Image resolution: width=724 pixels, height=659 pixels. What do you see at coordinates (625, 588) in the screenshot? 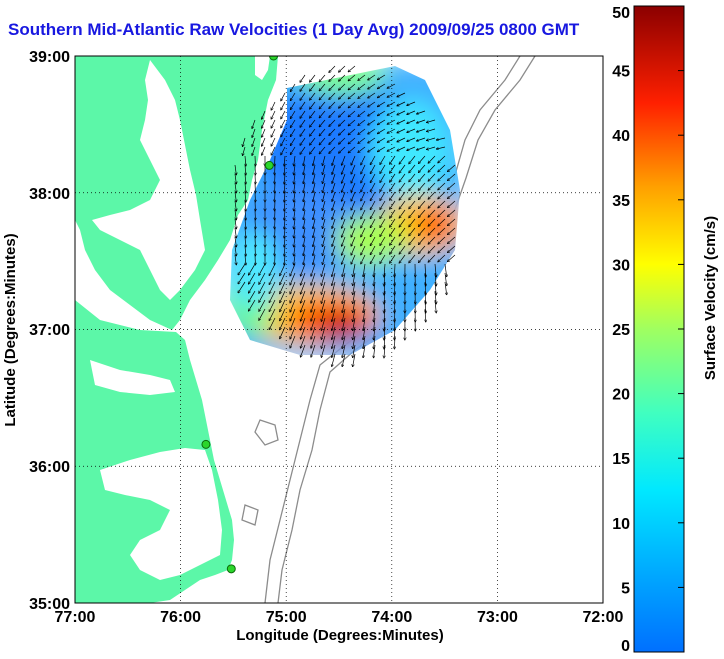
I see `colorbar-tick-label: 5` at bounding box center [625, 588].